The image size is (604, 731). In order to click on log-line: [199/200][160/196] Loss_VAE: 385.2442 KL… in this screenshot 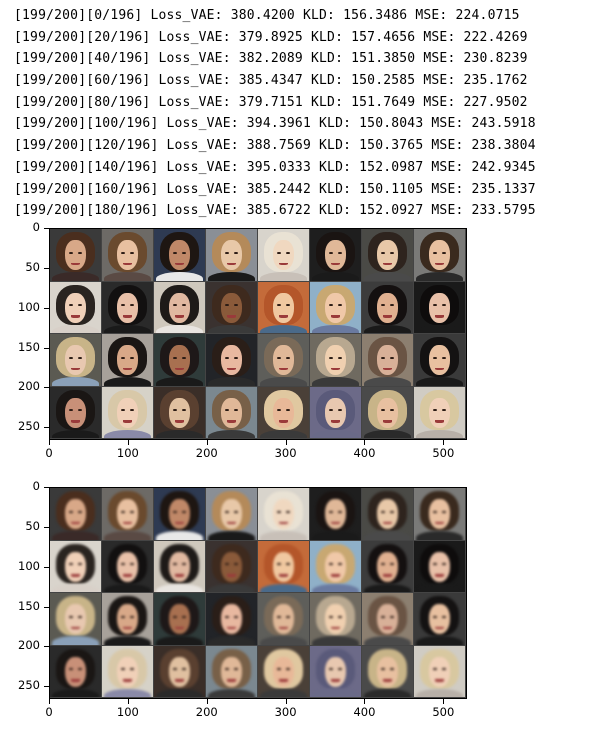, I will do `click(275, 189)`.